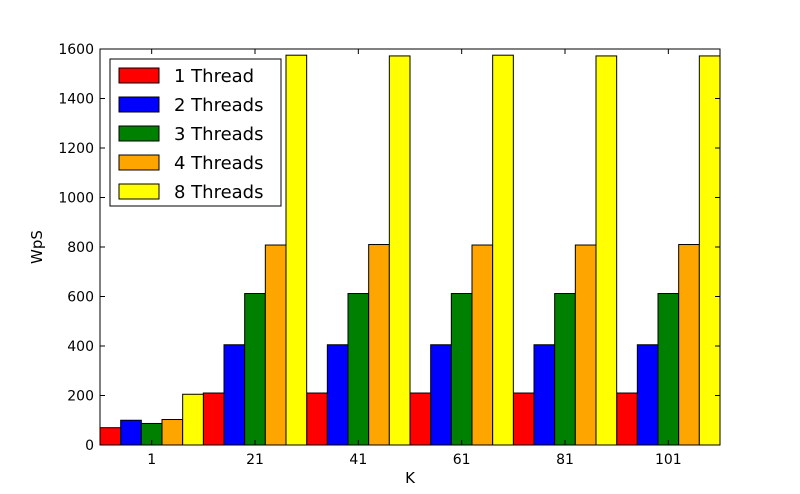  I want to click on y-tick-label: 200, so click(80, 397).